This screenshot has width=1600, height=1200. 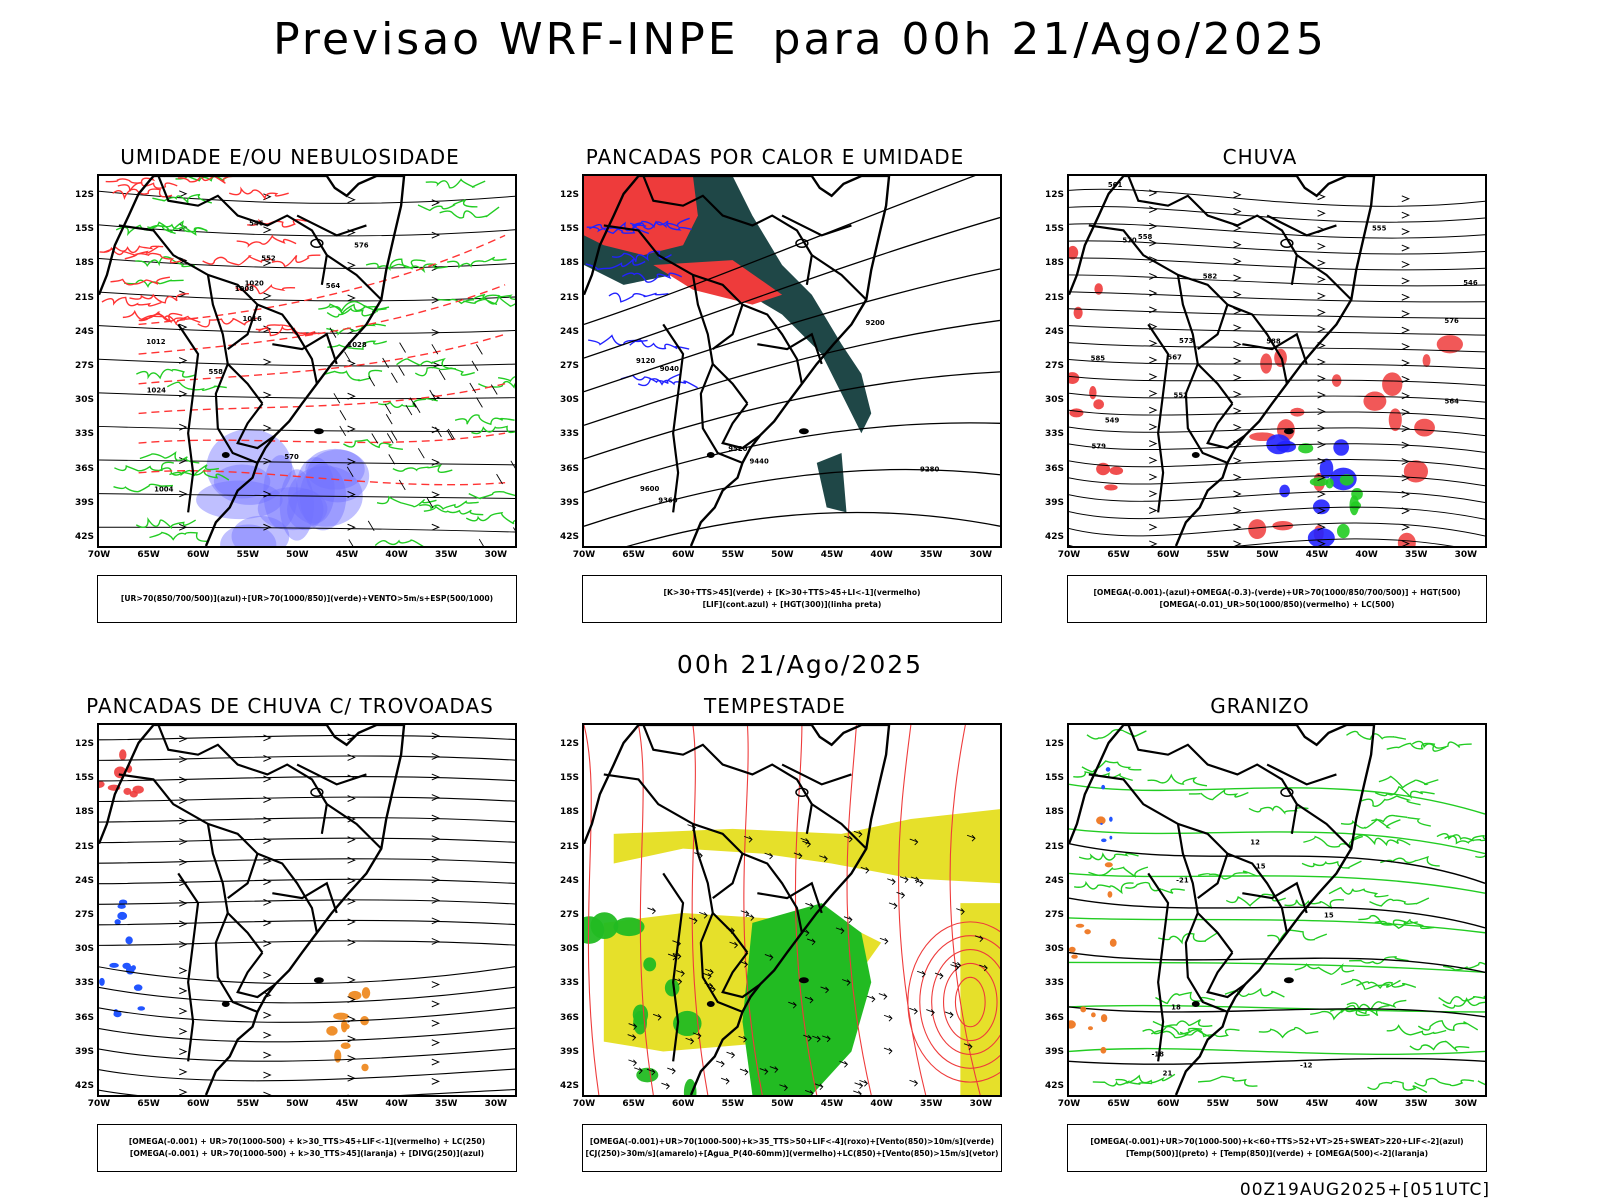 I want to click on contour-label: 9360, so click(x=667, y=500).